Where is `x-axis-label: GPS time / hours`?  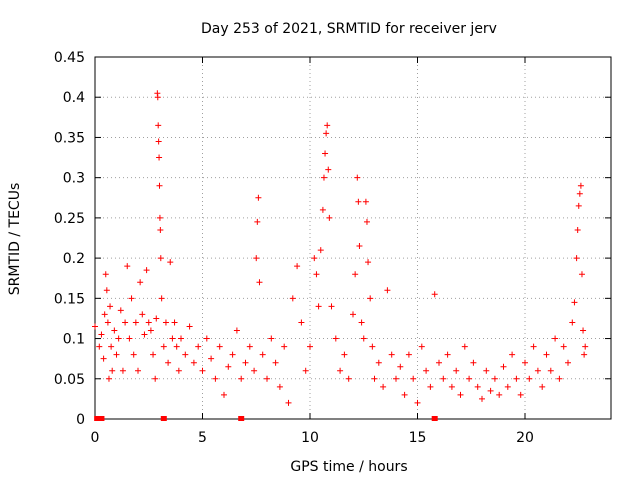
x-axis-label: GPS time / hours is located at coordinates (348, 467).